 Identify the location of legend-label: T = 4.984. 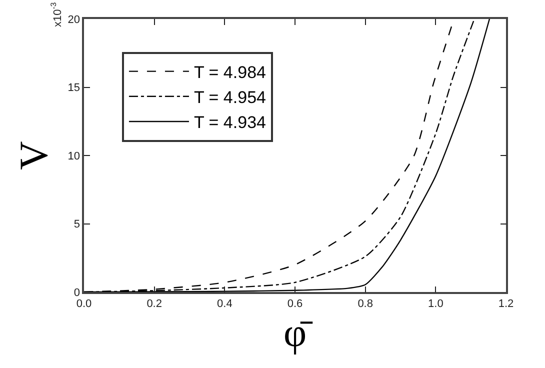
(230, 72).